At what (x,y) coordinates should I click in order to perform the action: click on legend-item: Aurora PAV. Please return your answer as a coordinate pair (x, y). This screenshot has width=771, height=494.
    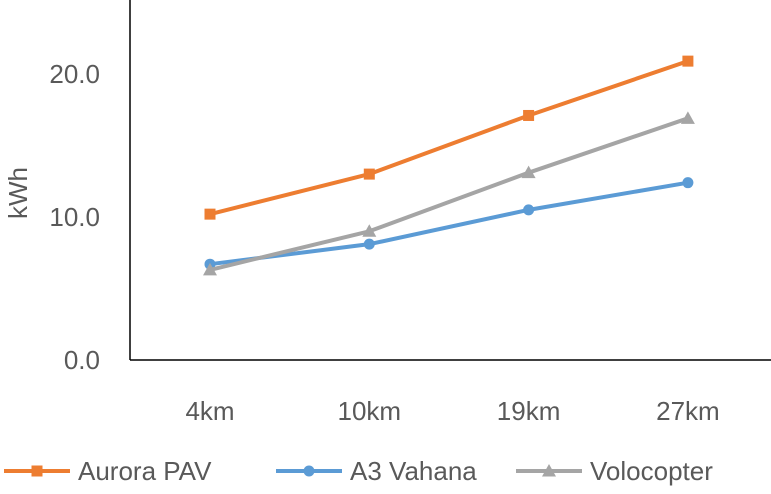
    Looking at the image, I should click on (108, 471).